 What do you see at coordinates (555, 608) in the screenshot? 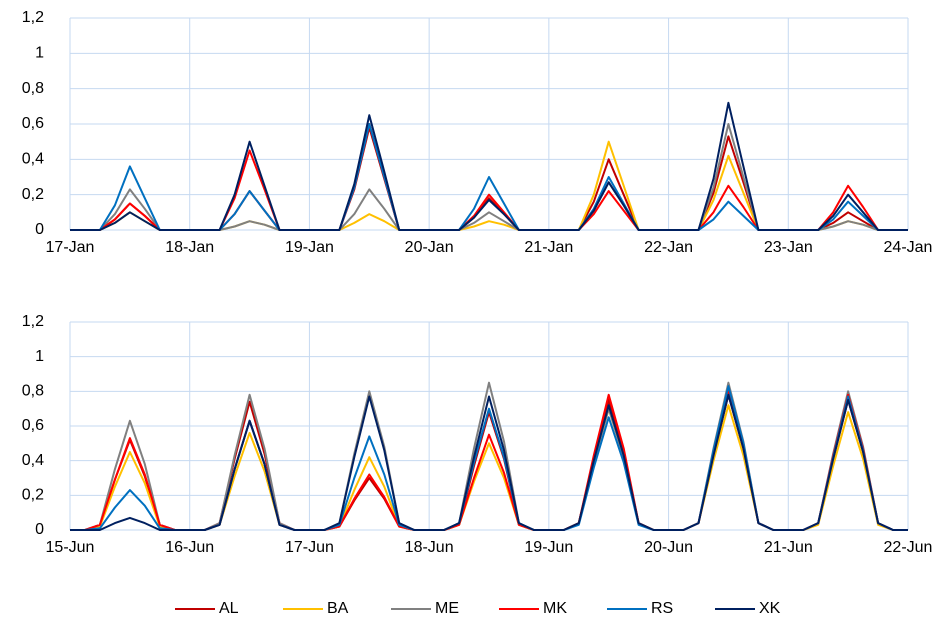
I see `legend-label: MK` at bounding box center [555, 608].